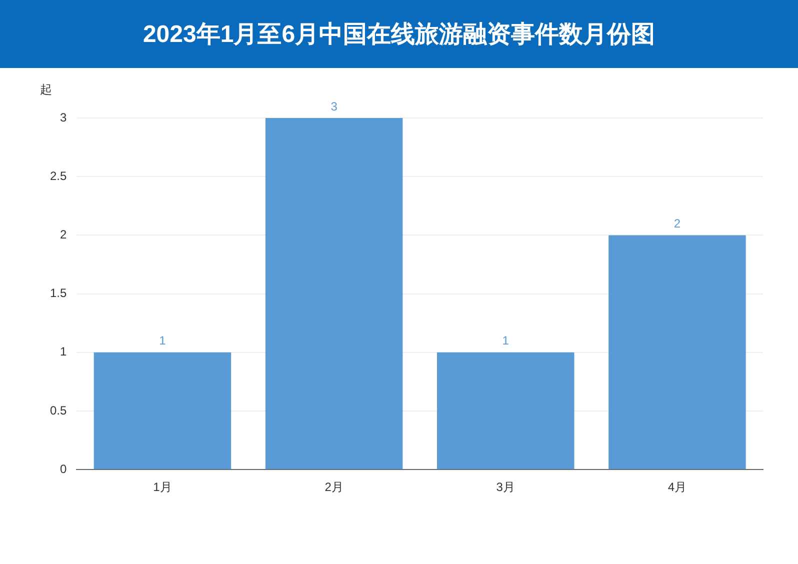 The image size is (798, 564). What do you see at coordinates (334, 487) in the screenshot?
I see `x-tick-label: 2月` at bounding box center [334, 487].